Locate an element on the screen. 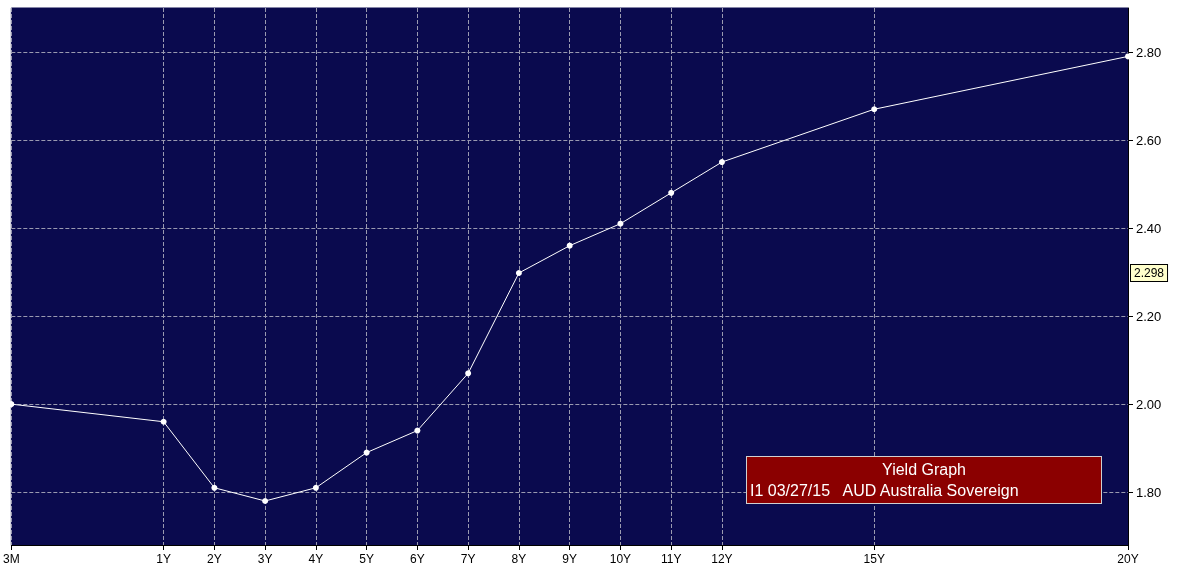  caption-box: Yield Graph I1 03/27/15 AUD Australia Sovereign is located at coordinates (924, 480).